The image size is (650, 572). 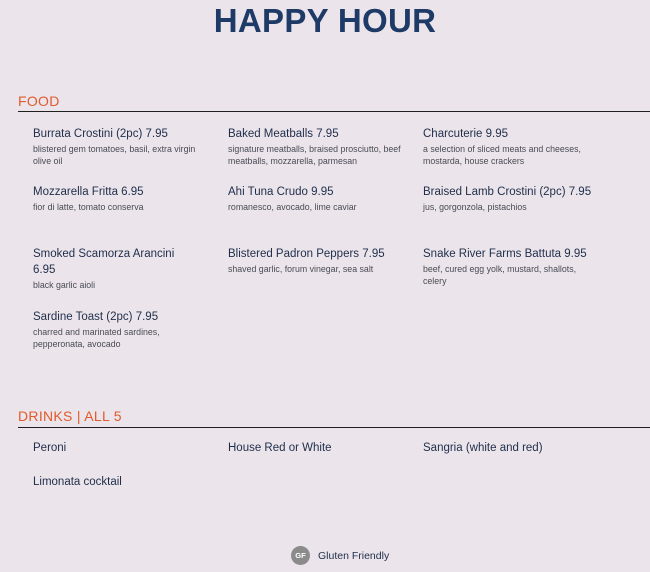 I want to click on gluten-friendly-legend: GF Gluten Friendly, so click(x=340, y=555).